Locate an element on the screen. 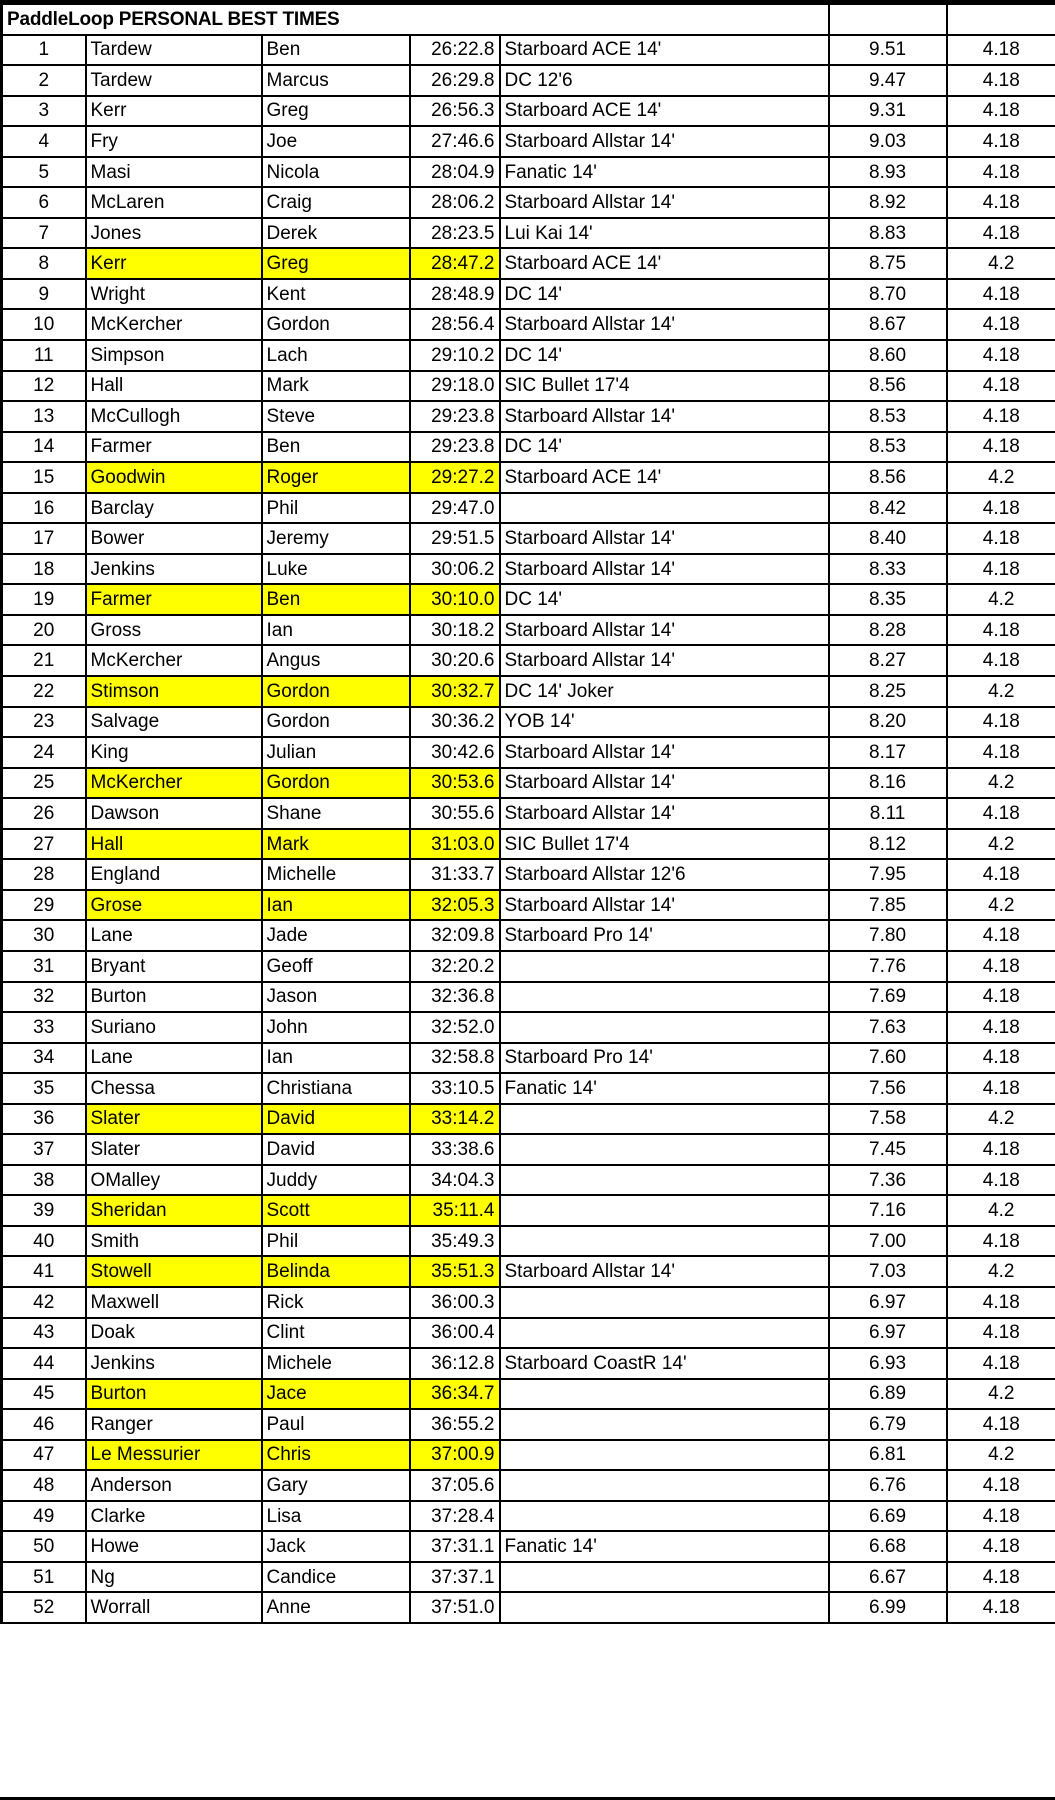 The width and height of the screenshot is (1055, 1800). cell-surname: Bower is located at coordinates (173, 538).